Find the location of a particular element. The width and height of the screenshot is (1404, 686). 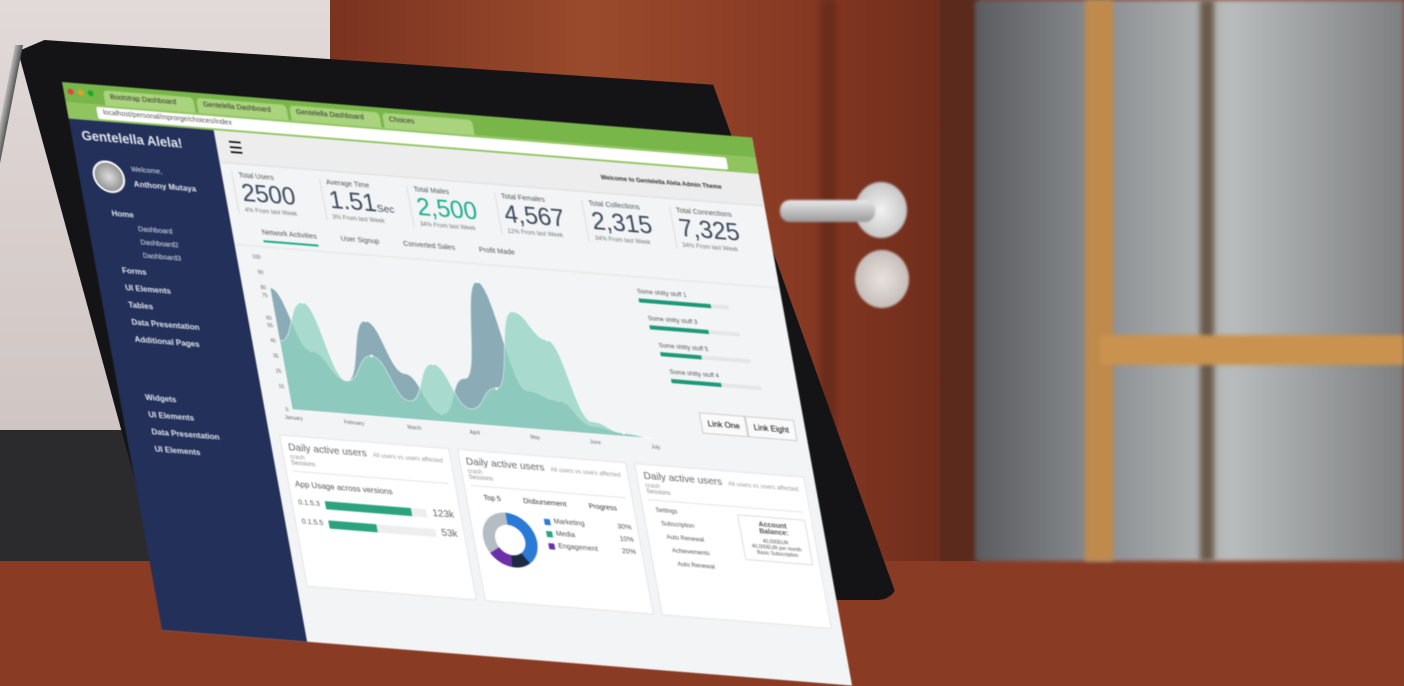

post is located at coordinates (1207, 280).